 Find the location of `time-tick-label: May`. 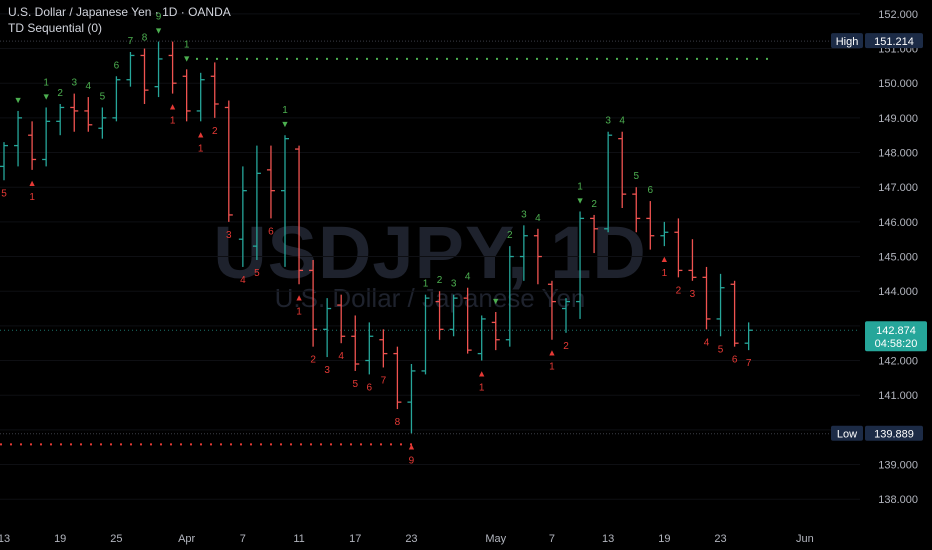

time-tick-label: May is located at coordinates (495, 539).